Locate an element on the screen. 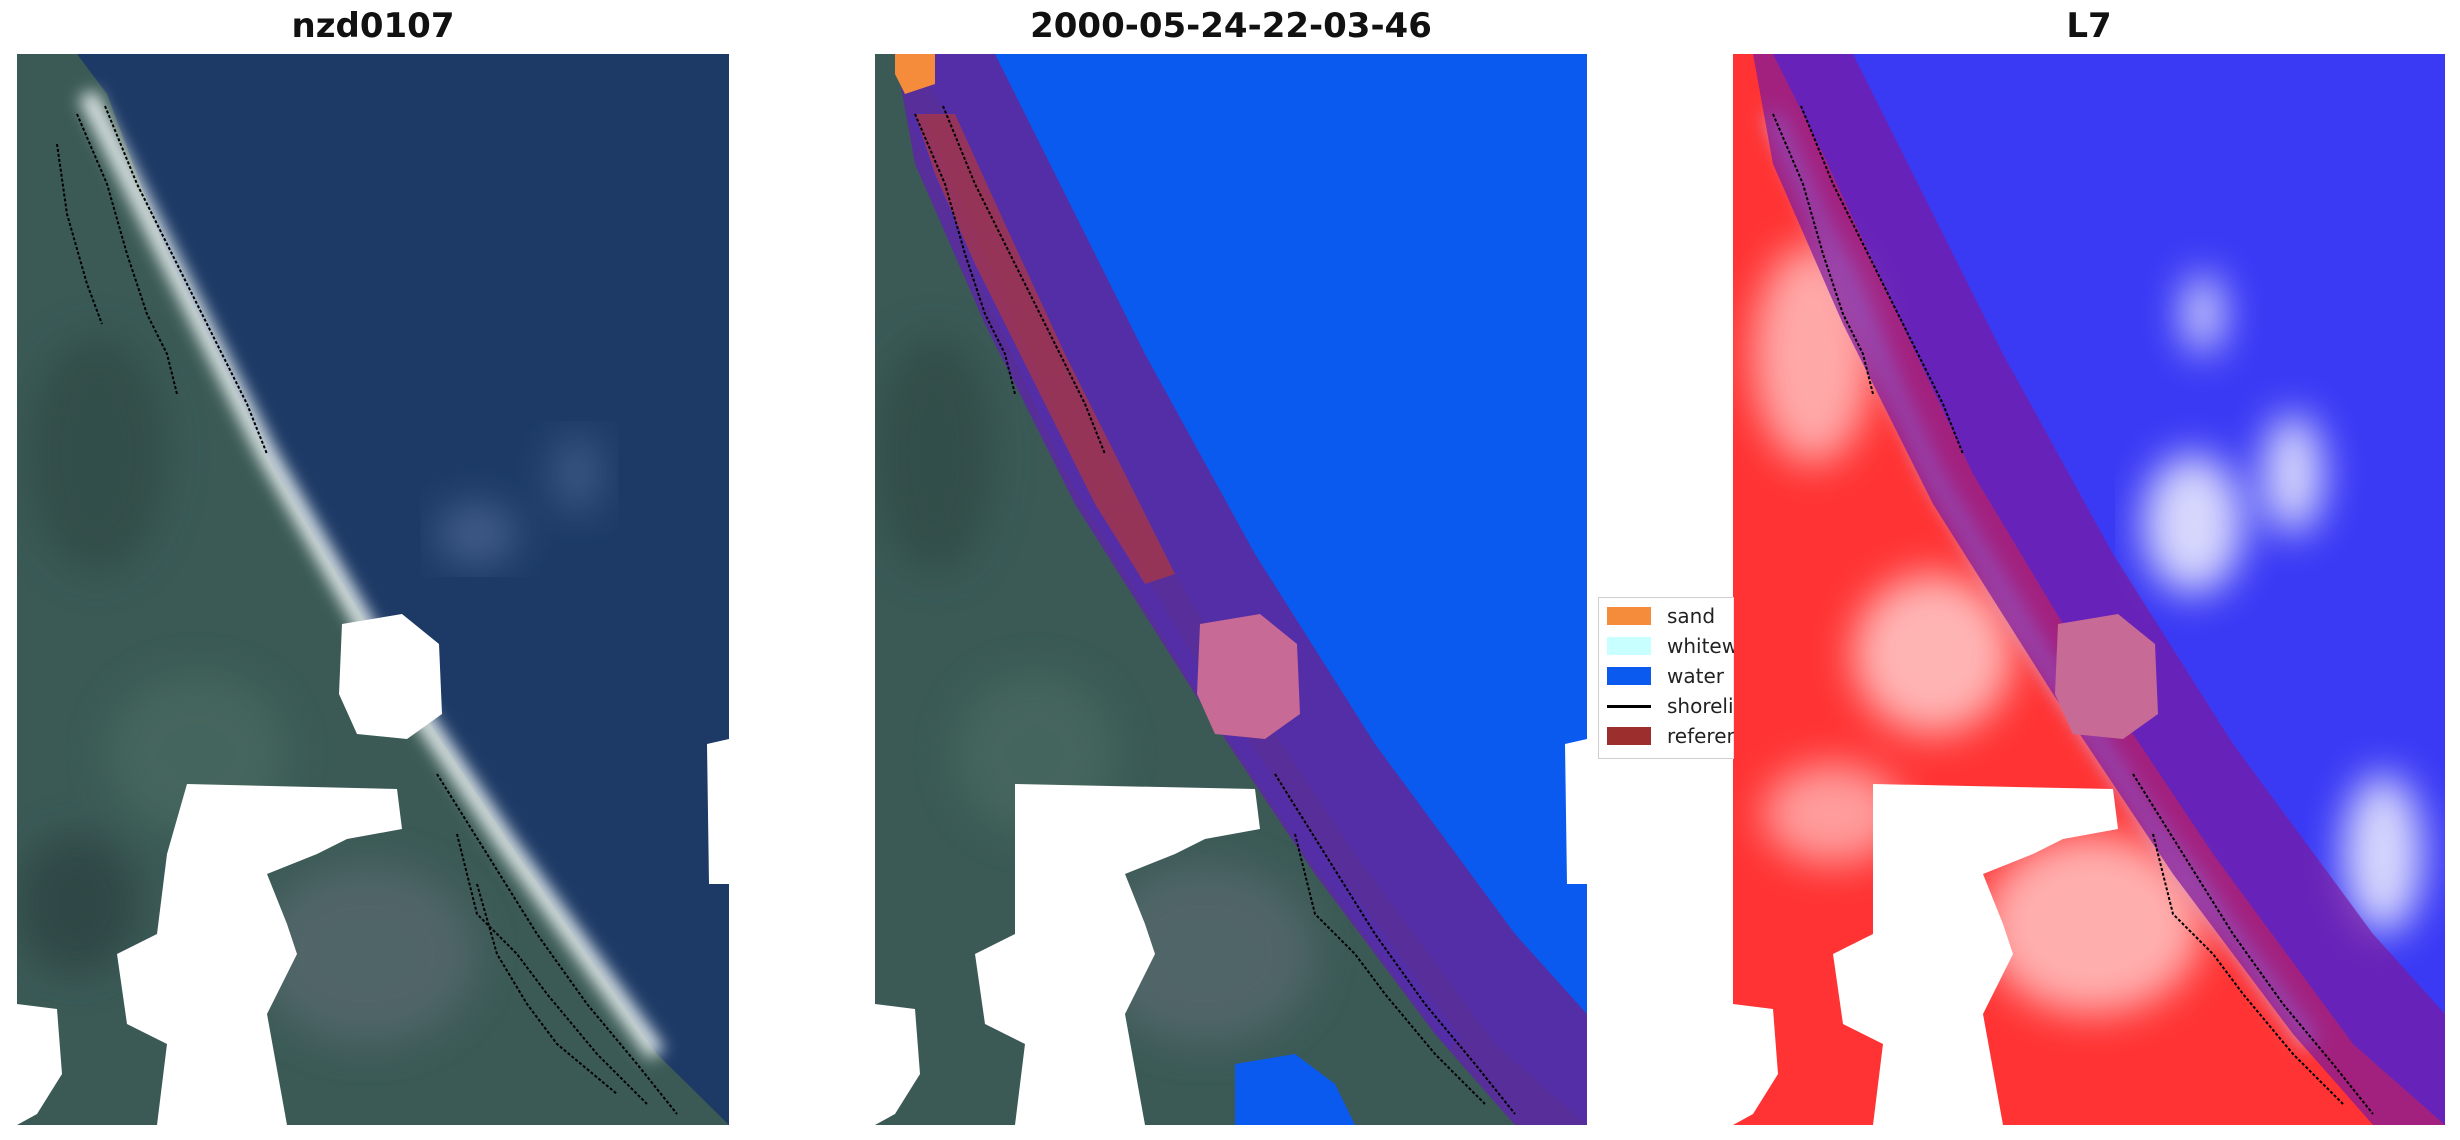 The image size is (2460, 1140). sand-class-patch is located at coordinates (915, 74).